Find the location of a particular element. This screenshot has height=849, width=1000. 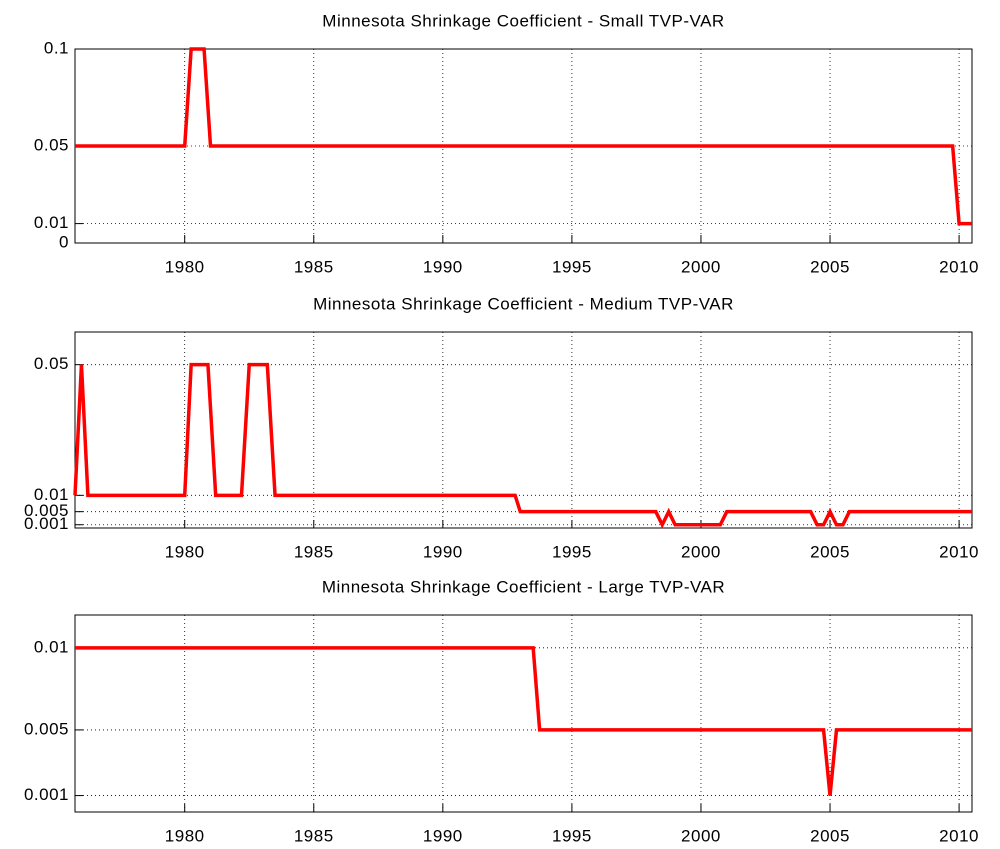

y-tick-label: 0 is located at coordinates (64, 241).